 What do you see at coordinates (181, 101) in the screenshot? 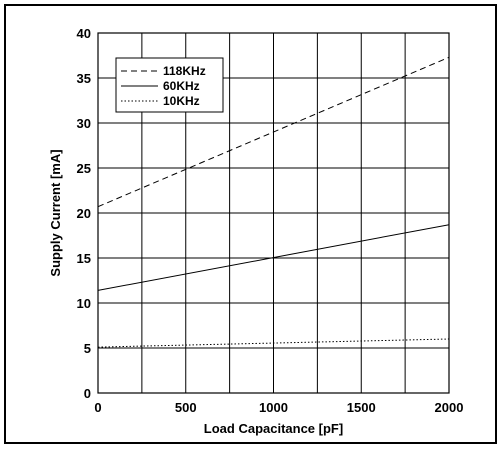
I see `legend-entry: 10KHz` at bounding box center [181, 101].